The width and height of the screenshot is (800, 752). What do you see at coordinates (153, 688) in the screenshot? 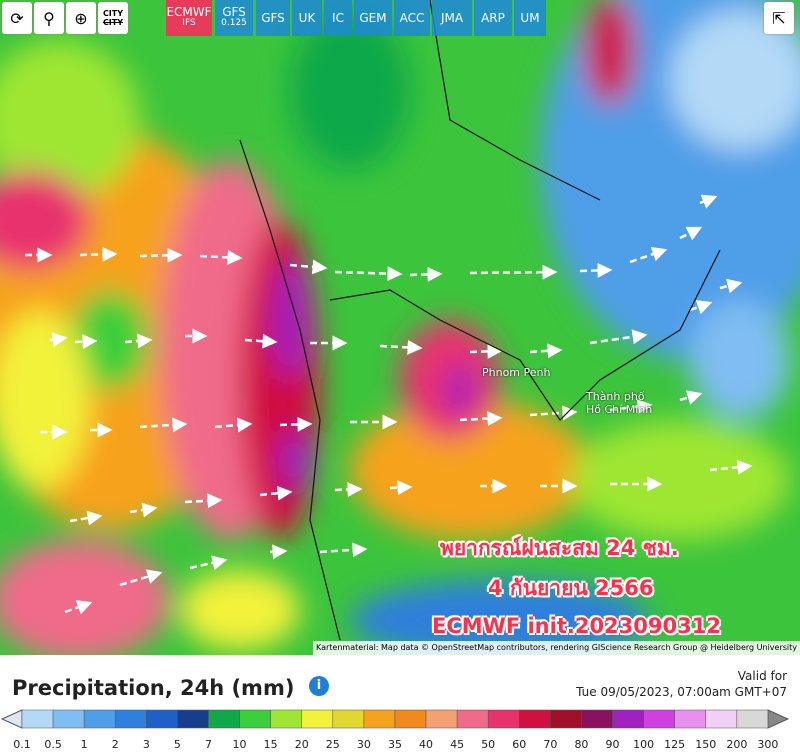
I see `legend-title: Precipitation, 24h (mm)` at bounding box center [153, 688].